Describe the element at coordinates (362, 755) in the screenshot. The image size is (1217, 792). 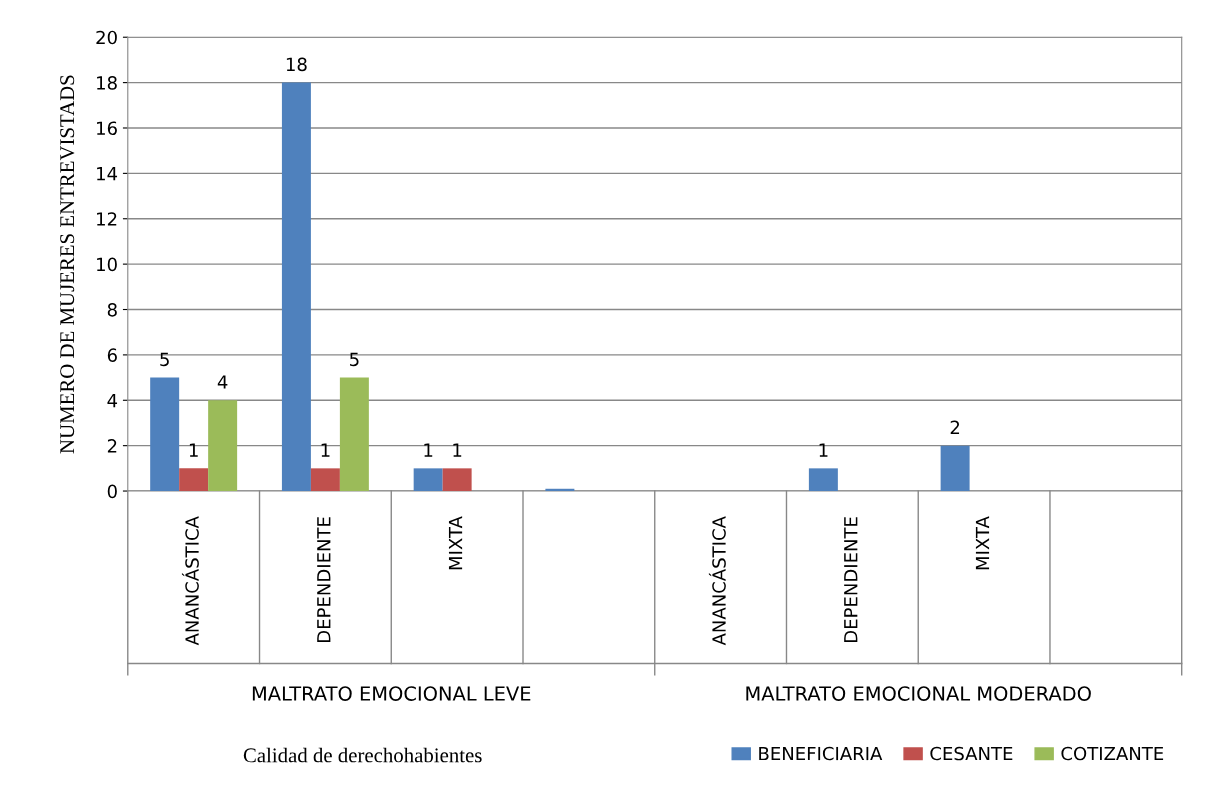
I see `legend-title: Calidad de derechohabientes` at that location.